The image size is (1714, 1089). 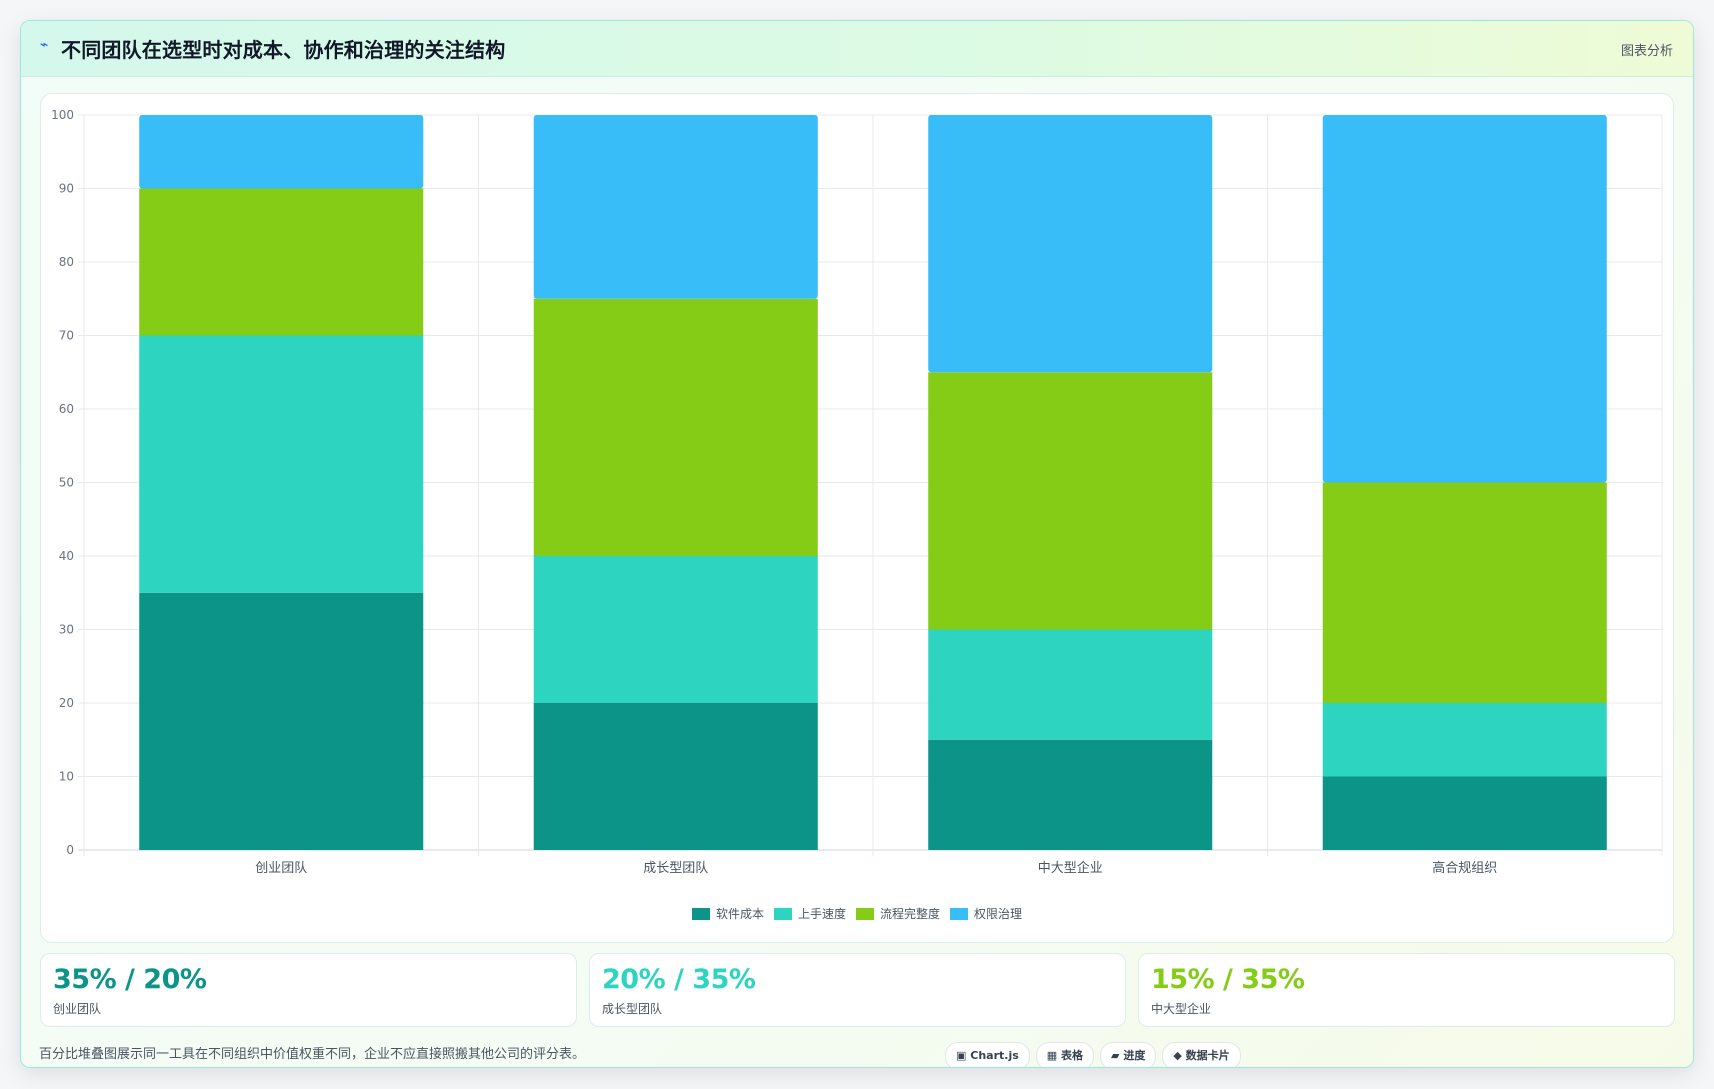 I want to click on y-tick-label: 0, so click(x=70, y=850).